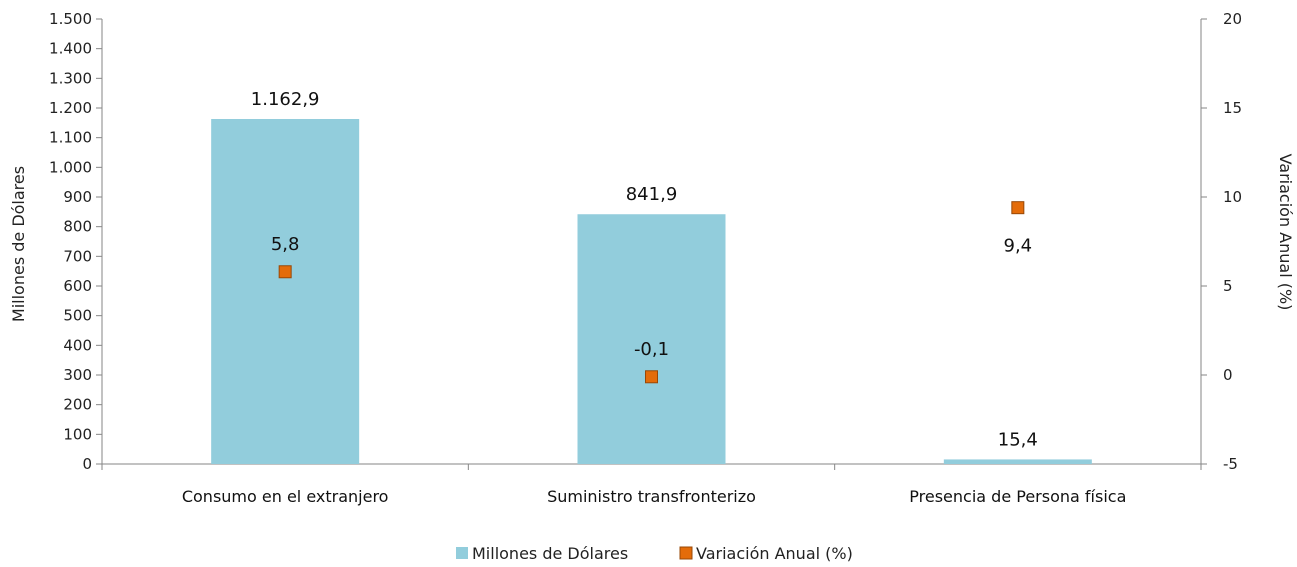 The height and width of the screenshot is (567, 1297). I want to click on y2-tick-label: -5, so click(1230, 464).